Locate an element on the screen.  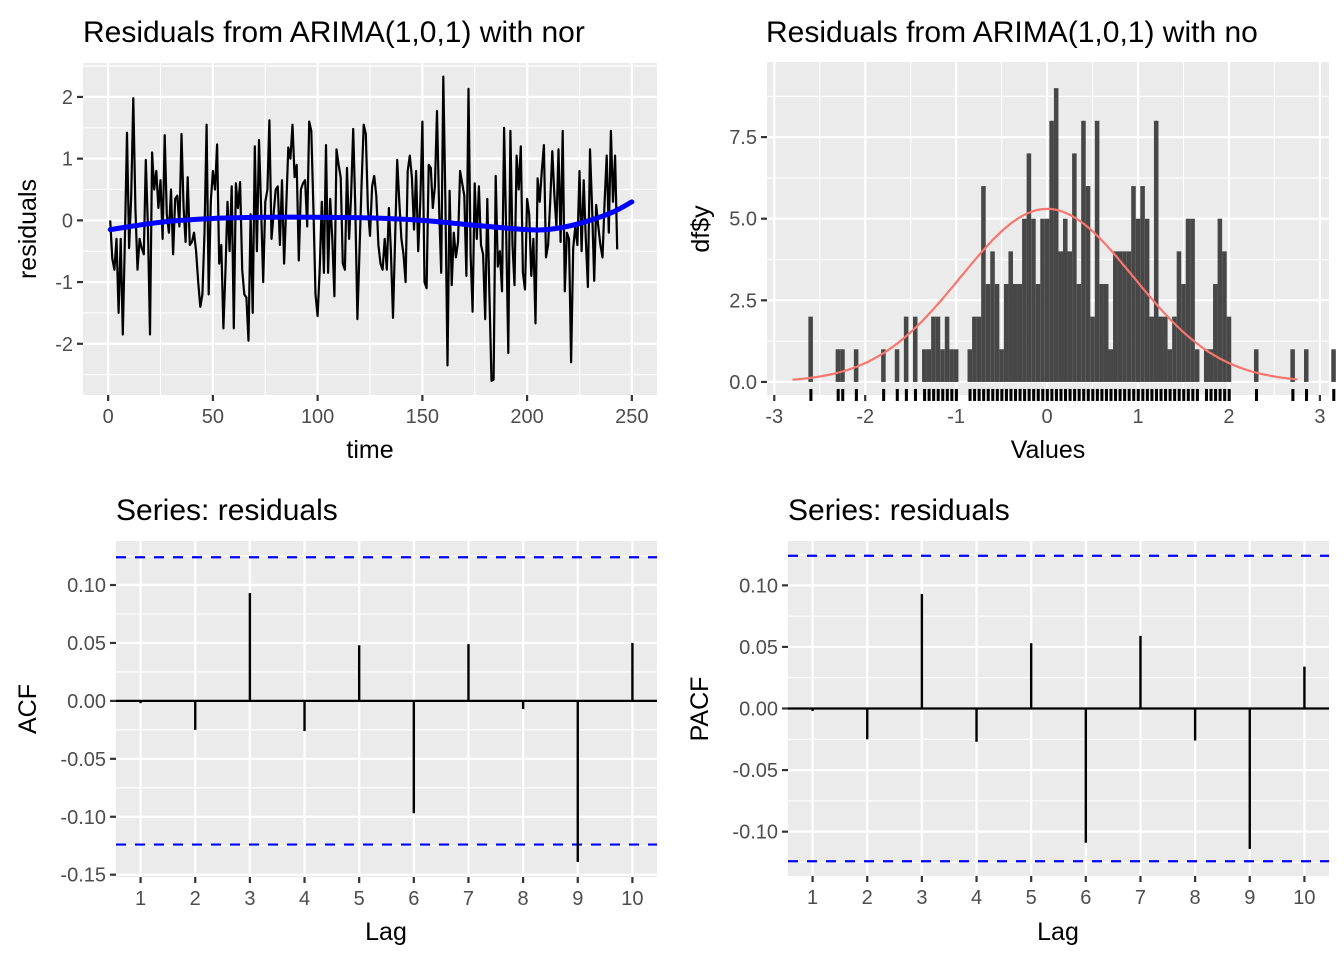
pacf-xtick-label: 1 is located at coordinates (812, 898).